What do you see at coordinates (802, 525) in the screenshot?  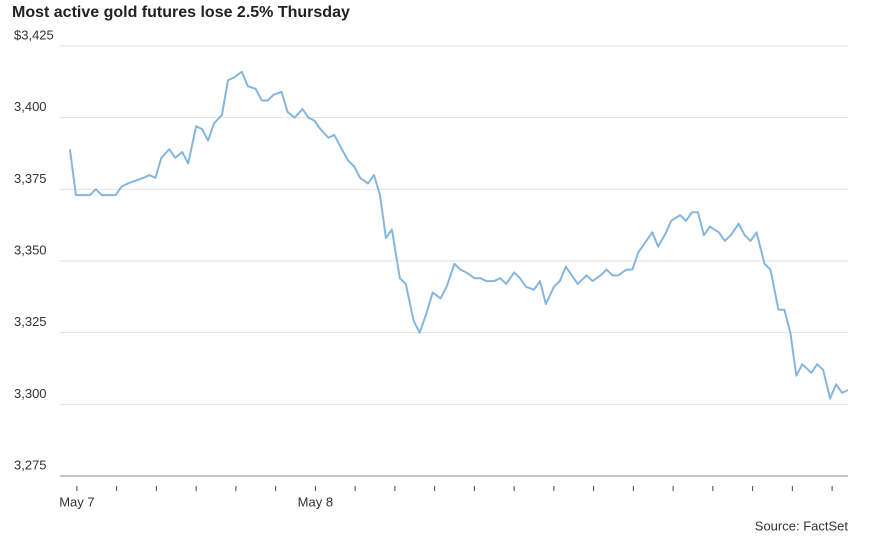 I see `source: Source: FactSet` at bounding box center [802, 525].